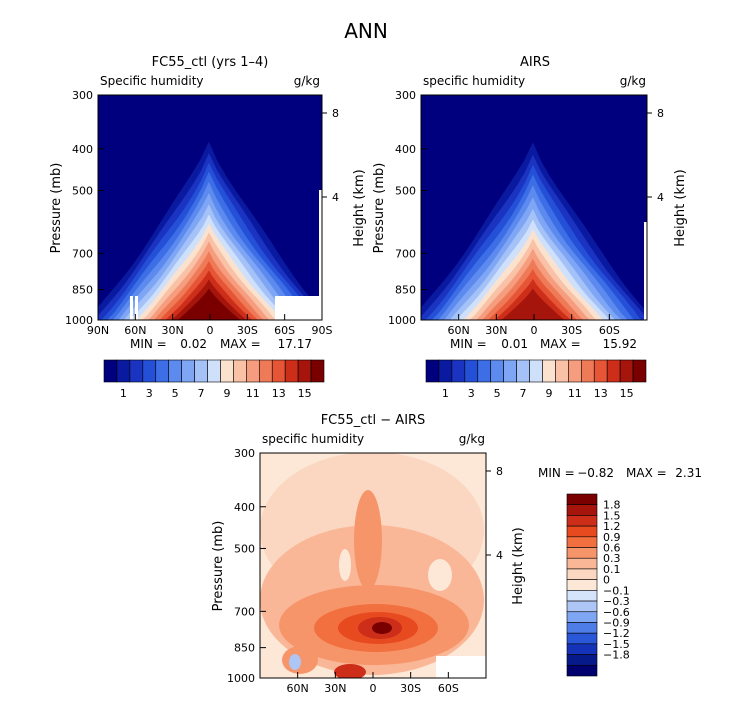  What do you see at coordinates (556, 473) in the screenshot?
I see `panel-difference-min-label: MIN =` at bounding box center [556, 473].